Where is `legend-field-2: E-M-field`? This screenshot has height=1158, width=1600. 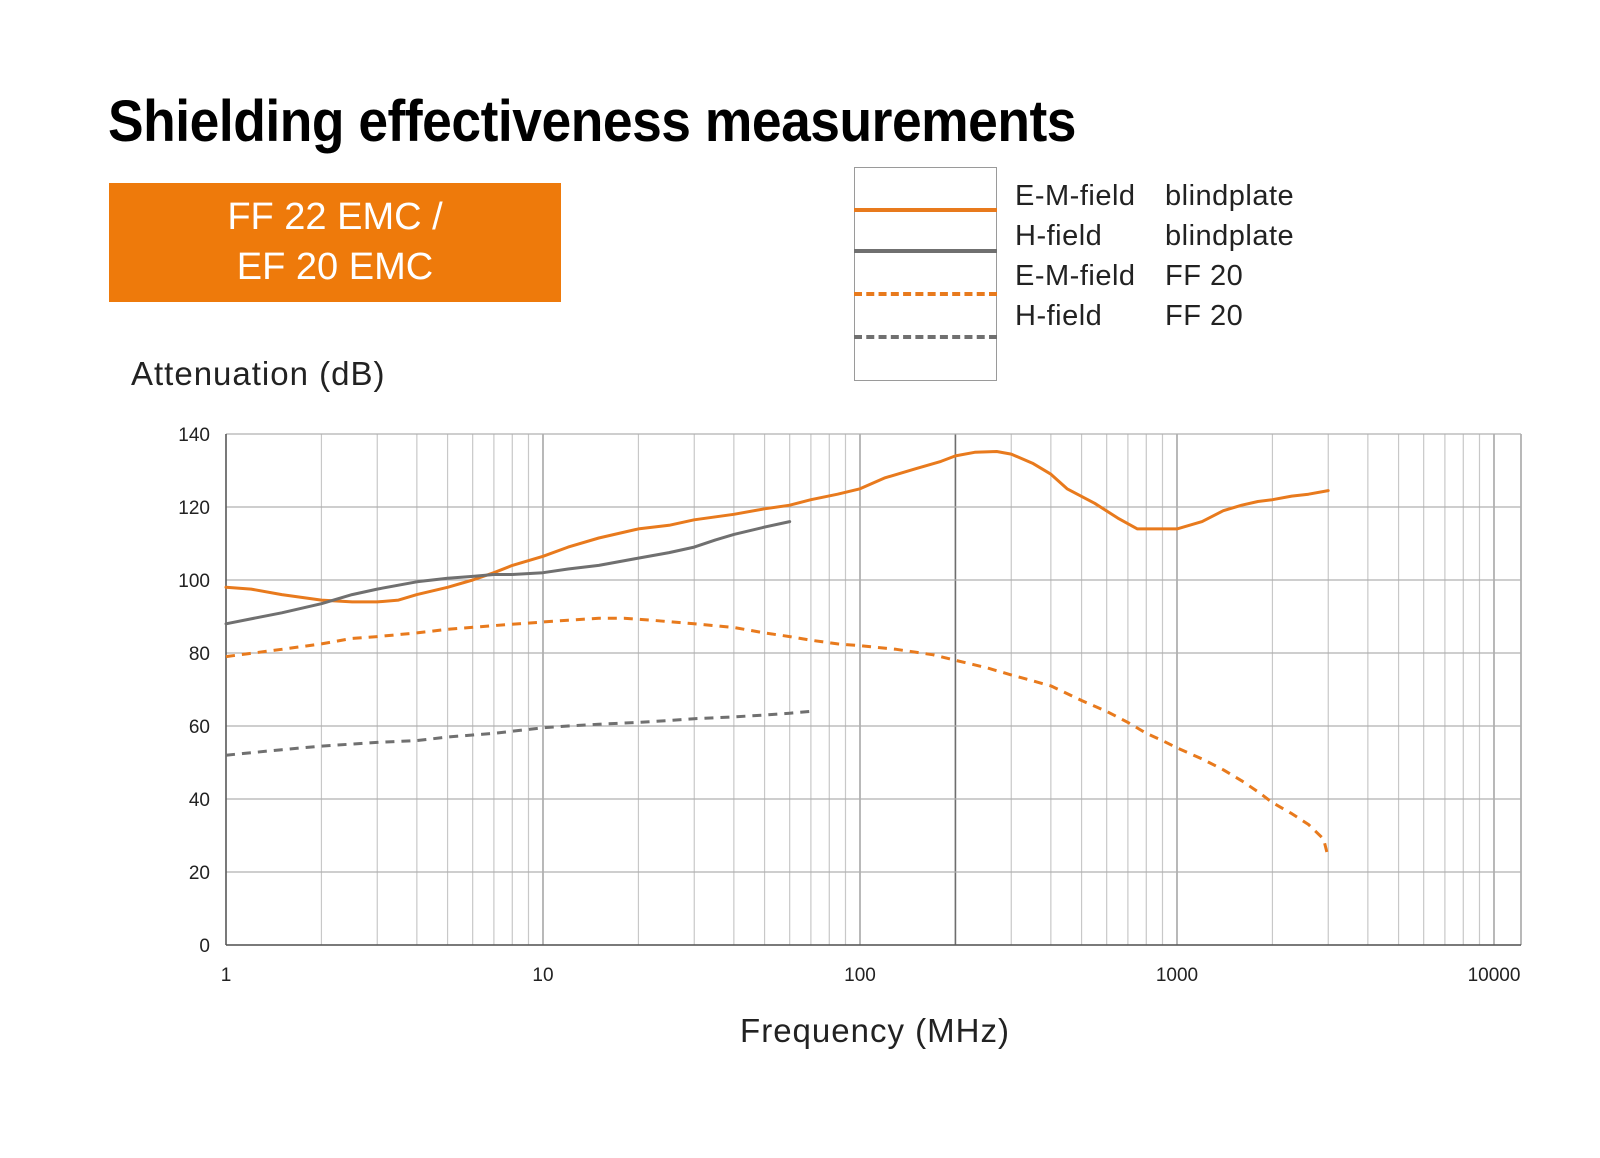 legend-field-2: E-M-field is located at coordinates (1075, 276).